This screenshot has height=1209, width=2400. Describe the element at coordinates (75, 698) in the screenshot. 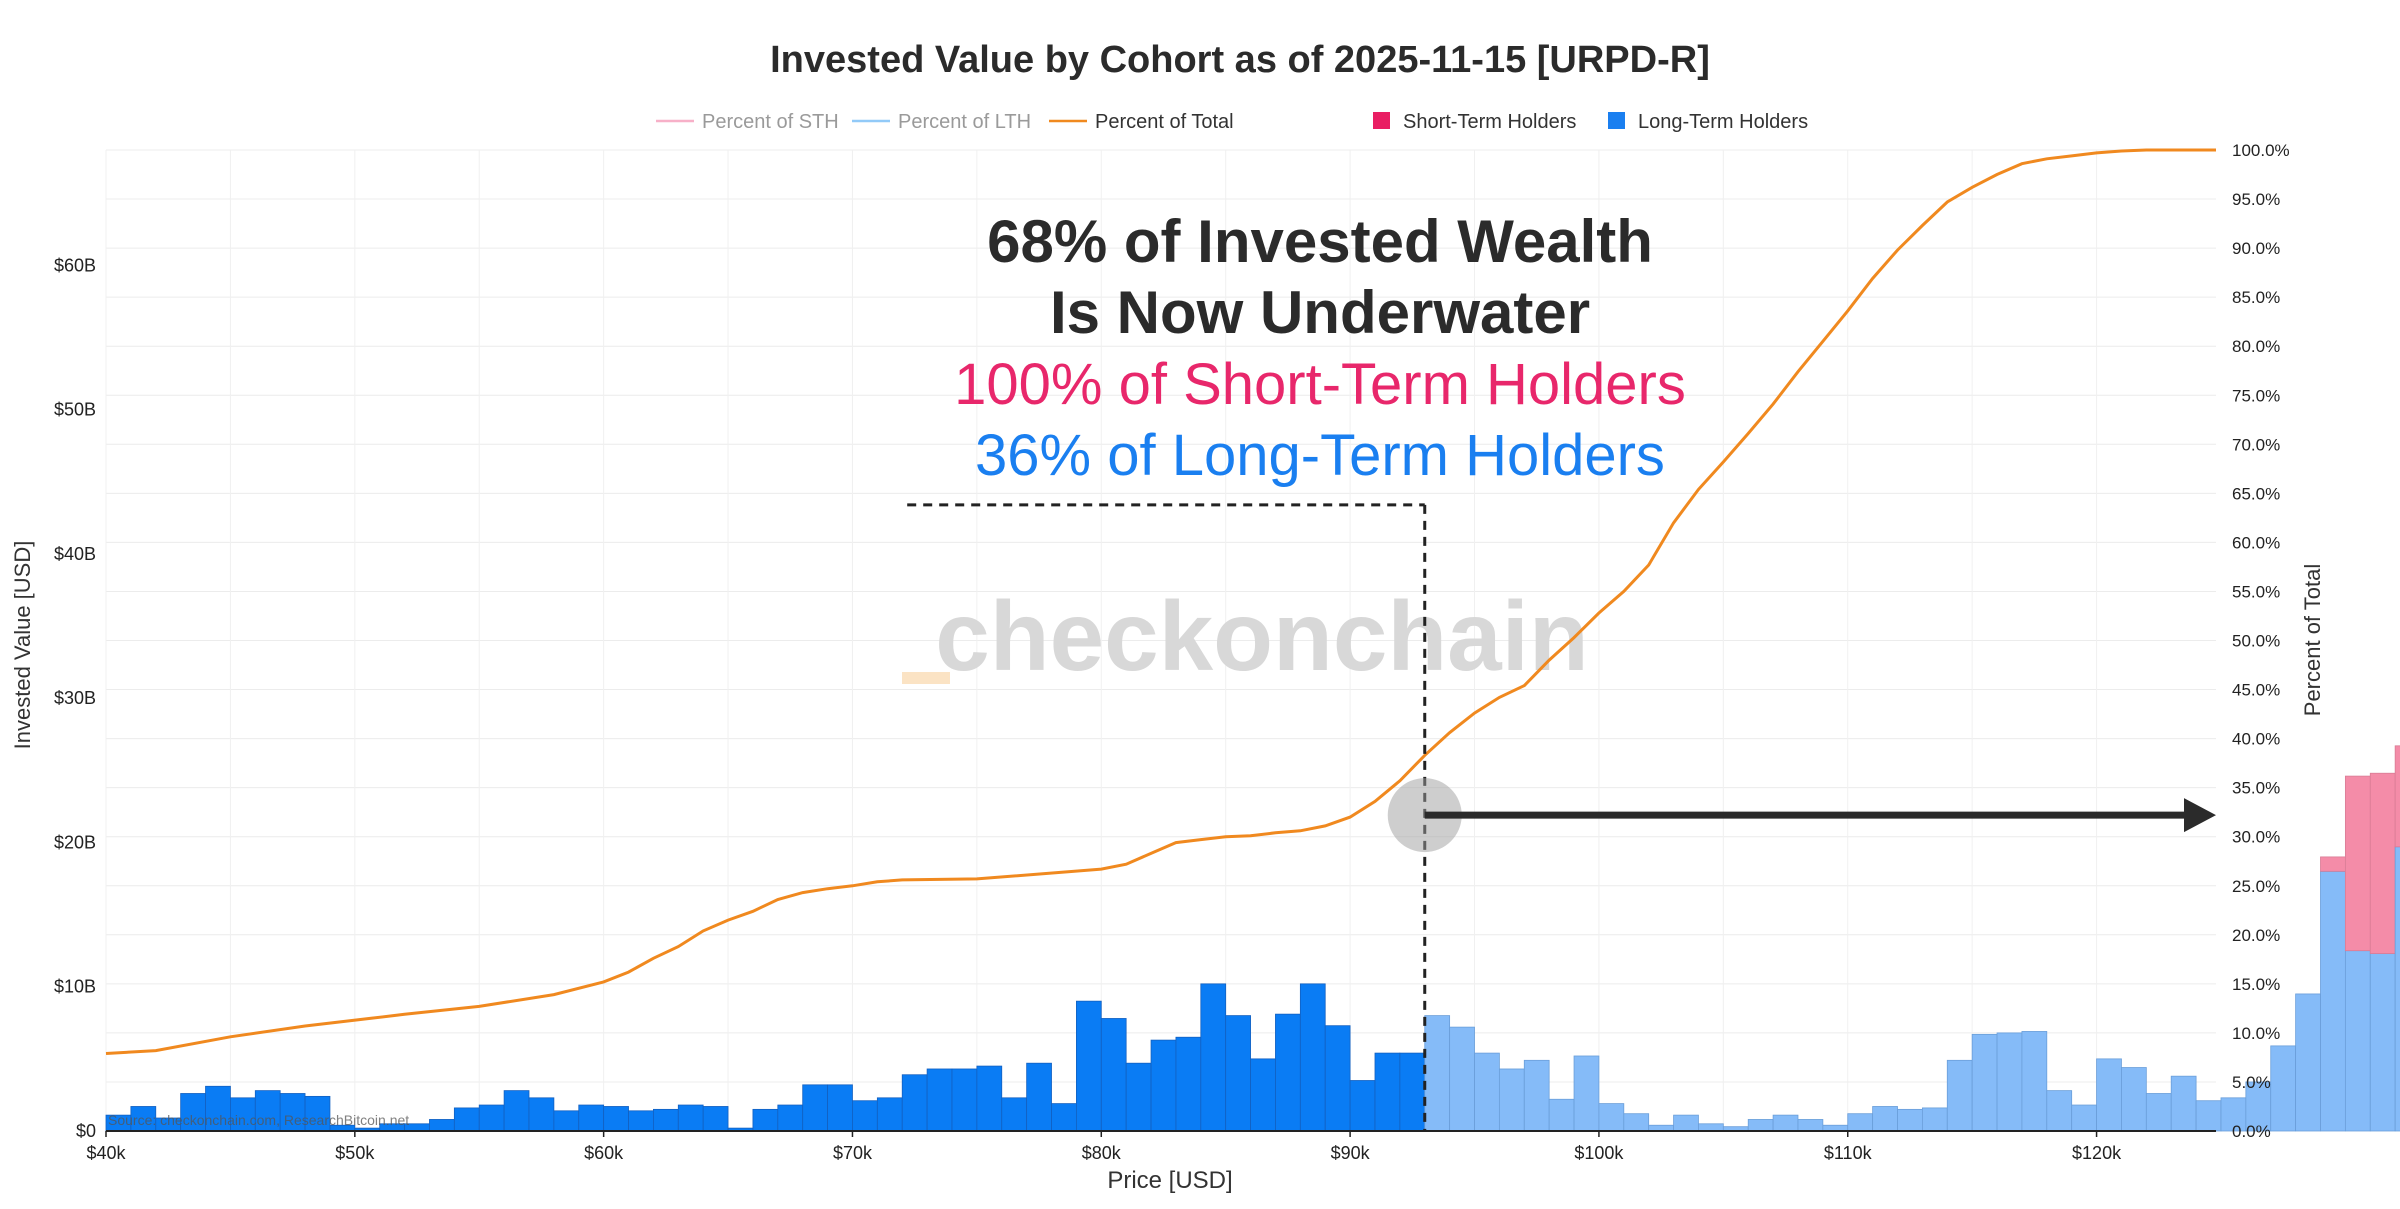

I see `y-tick-label: $30B` at that location.